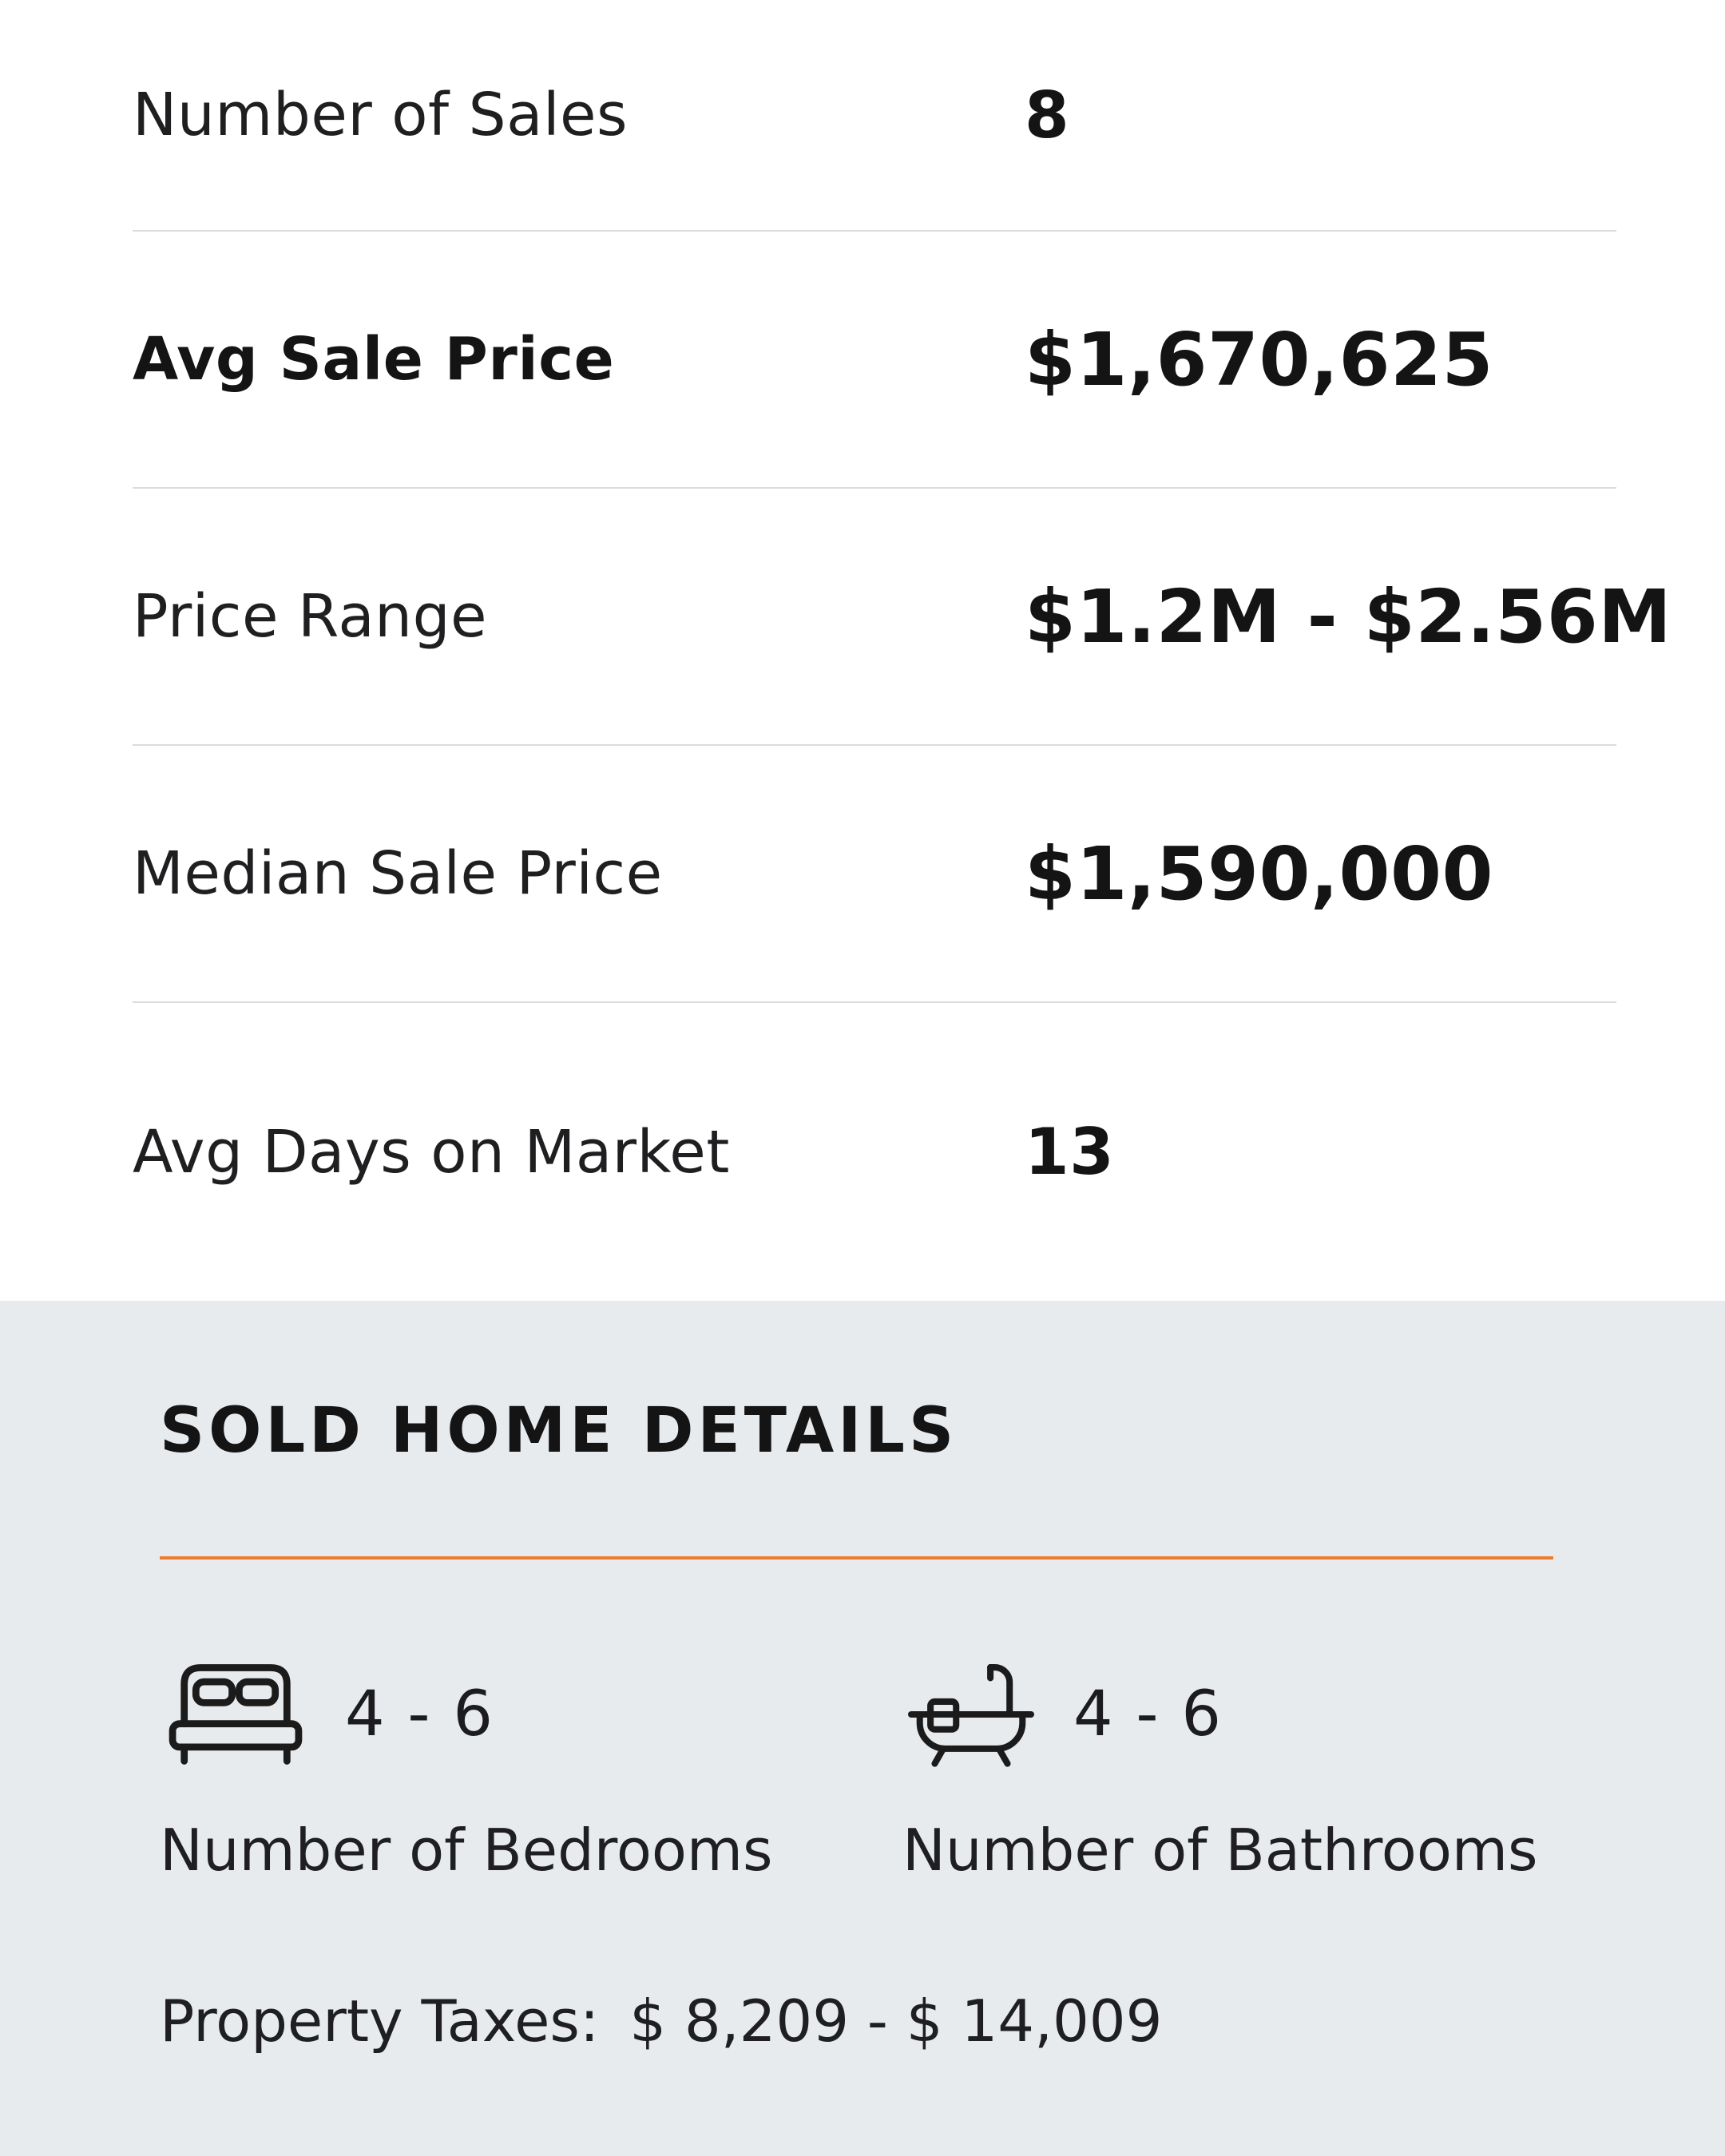 This screenshot has height=2156, width=1725. I want to click on property-taxes-value: $ 8,209 - $ 14,009, so click(896, 2021).